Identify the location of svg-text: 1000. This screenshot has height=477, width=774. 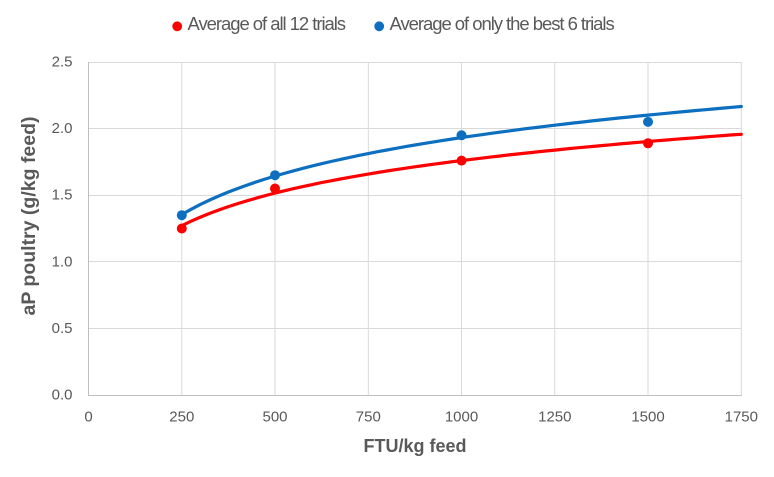
(461, 417).